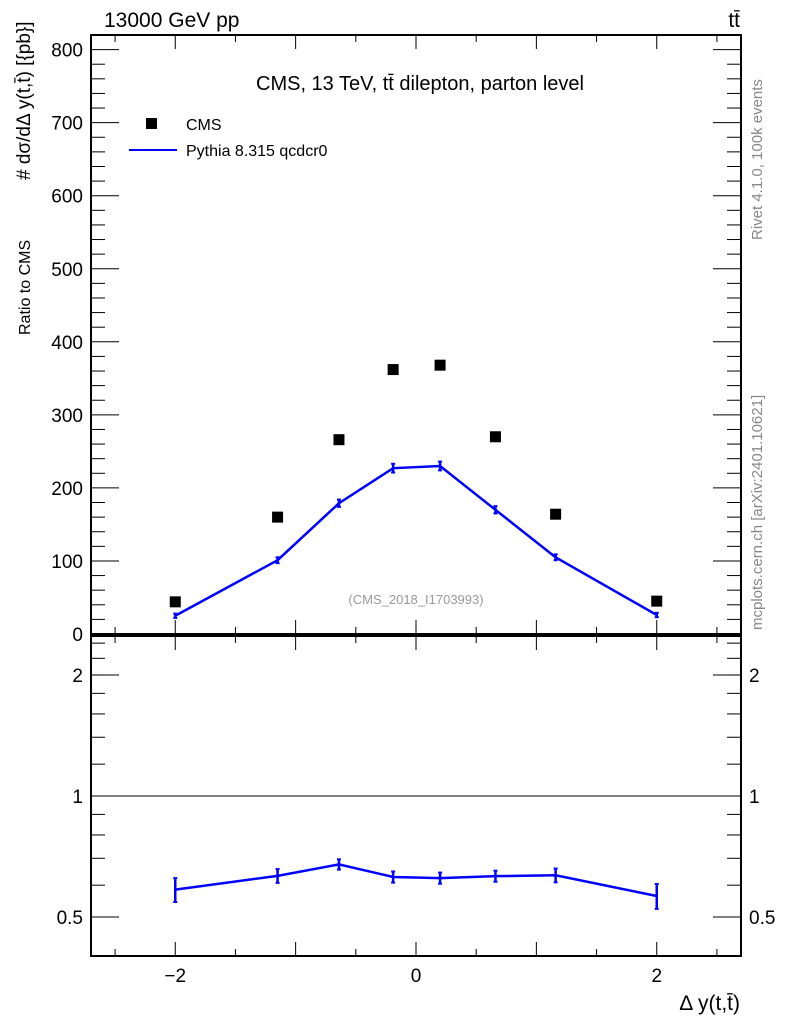  I want to click on chart-title: CMS, 13 TeV, tt̄ dilepton, parton level, so click(420, 84).